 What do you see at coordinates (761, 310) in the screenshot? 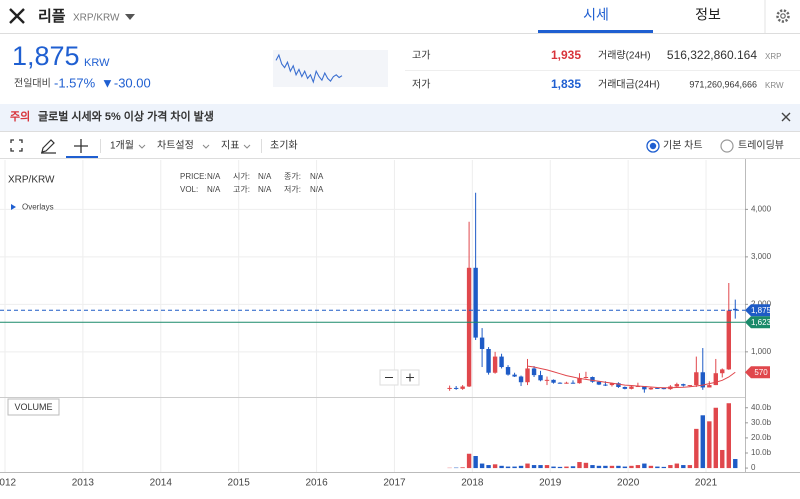
I see `price-tag-label: 1,875` at bounding box center [761, 310].